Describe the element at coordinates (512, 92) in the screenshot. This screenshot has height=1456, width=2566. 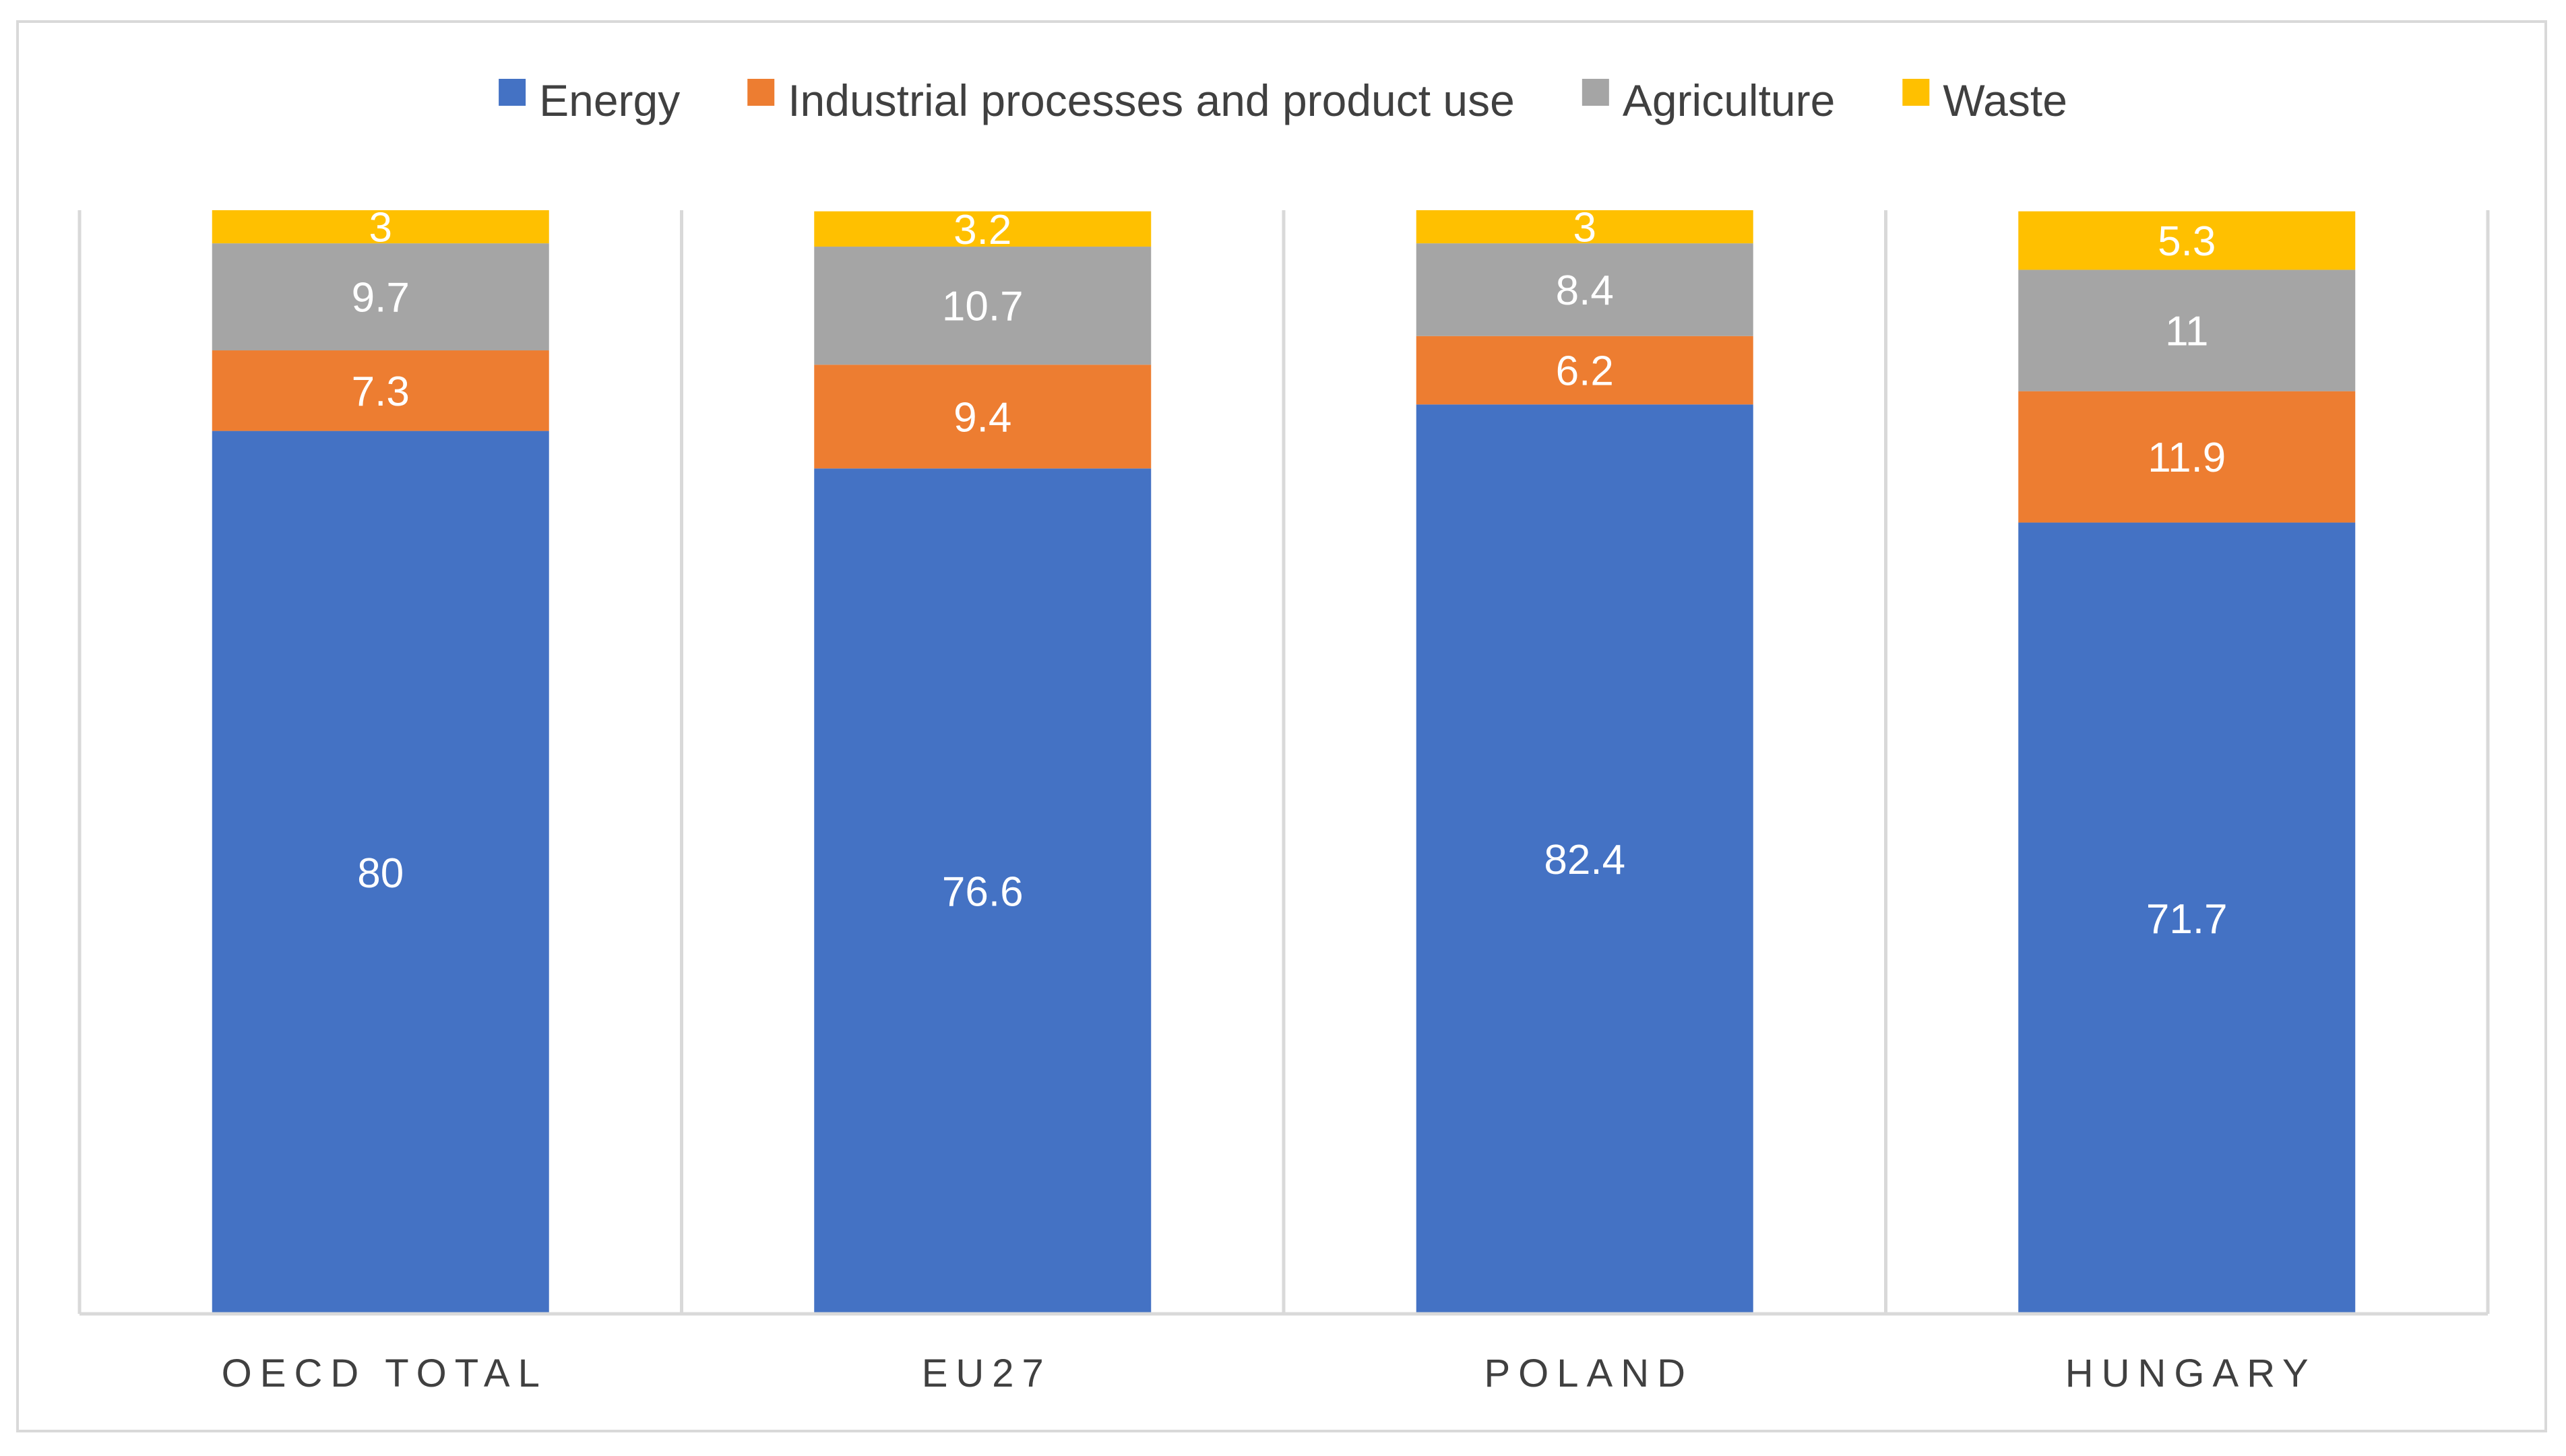
I see `legend-swatch-energy` at that location.